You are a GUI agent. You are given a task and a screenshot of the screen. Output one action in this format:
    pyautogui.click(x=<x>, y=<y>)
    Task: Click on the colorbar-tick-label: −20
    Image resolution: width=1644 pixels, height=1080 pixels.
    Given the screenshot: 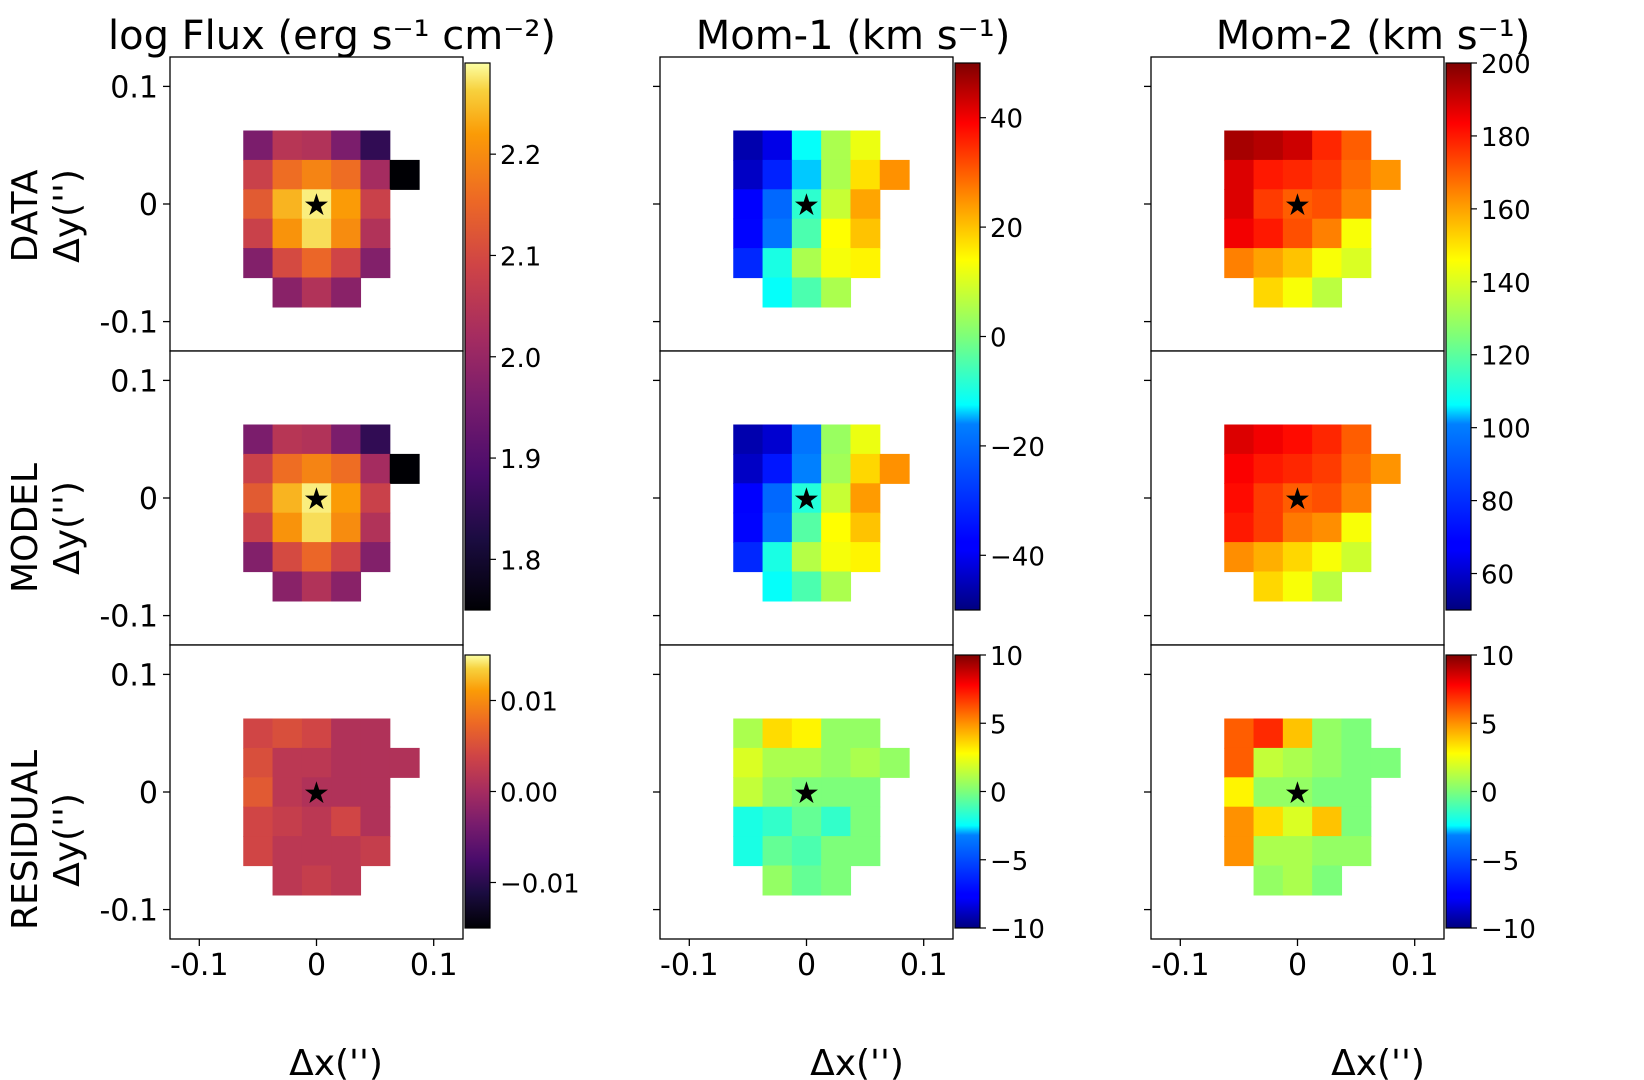 What is the action you would take?
    pyautogui.click(x=1017, y=448)
    